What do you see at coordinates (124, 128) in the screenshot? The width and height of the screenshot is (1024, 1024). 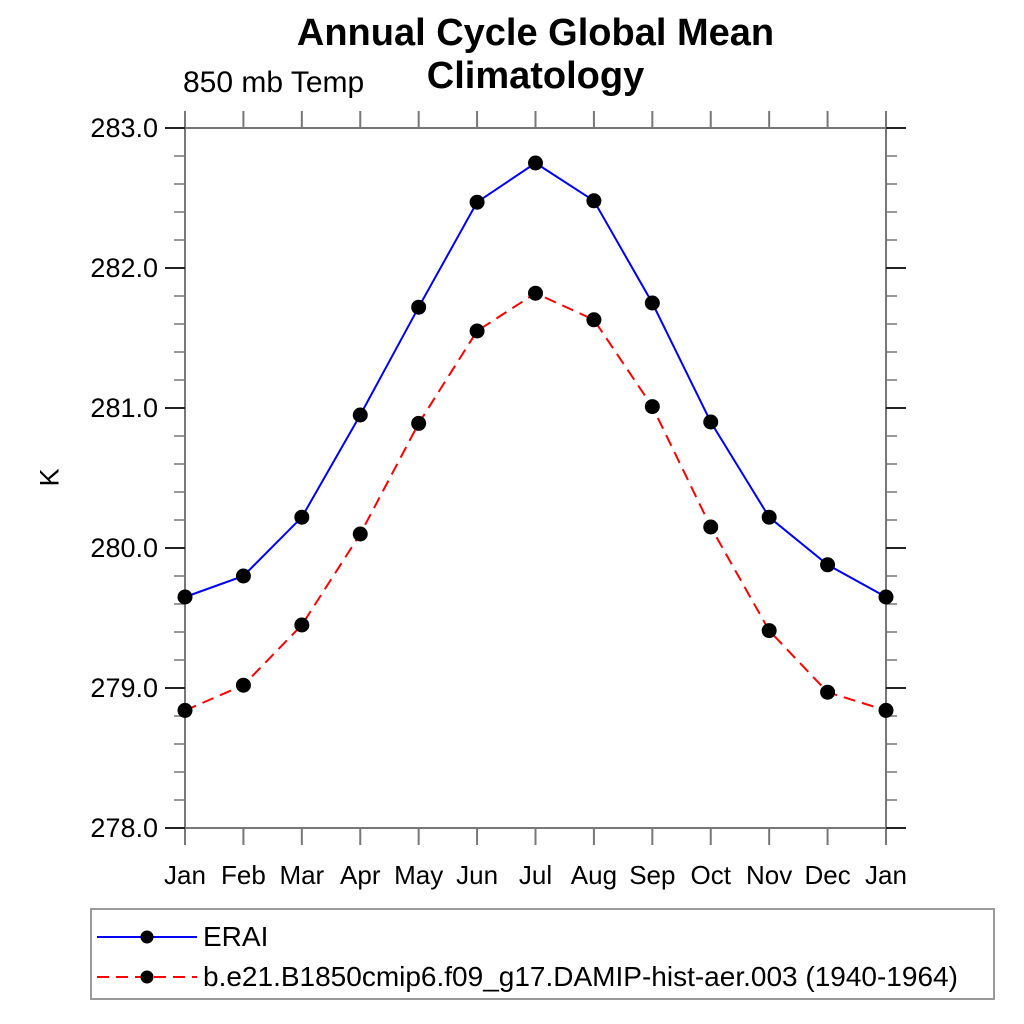 I see `y-tick-label: 283.0` at bounding box center [124, 128].